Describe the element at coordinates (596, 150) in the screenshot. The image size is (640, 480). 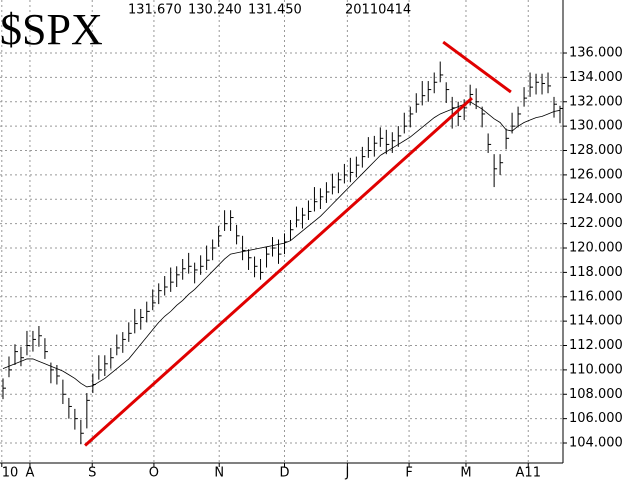
I see `y-tick-label: 128.000` at that location.